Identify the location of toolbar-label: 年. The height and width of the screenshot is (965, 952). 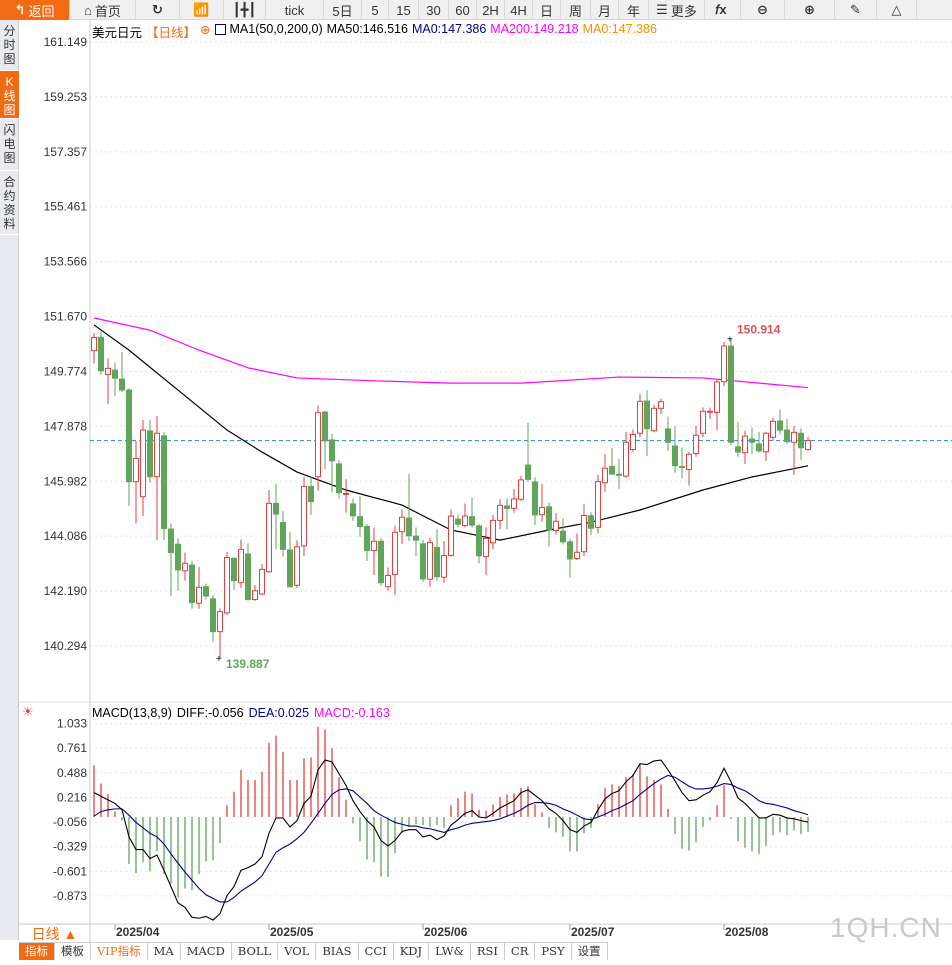
(633, 11).